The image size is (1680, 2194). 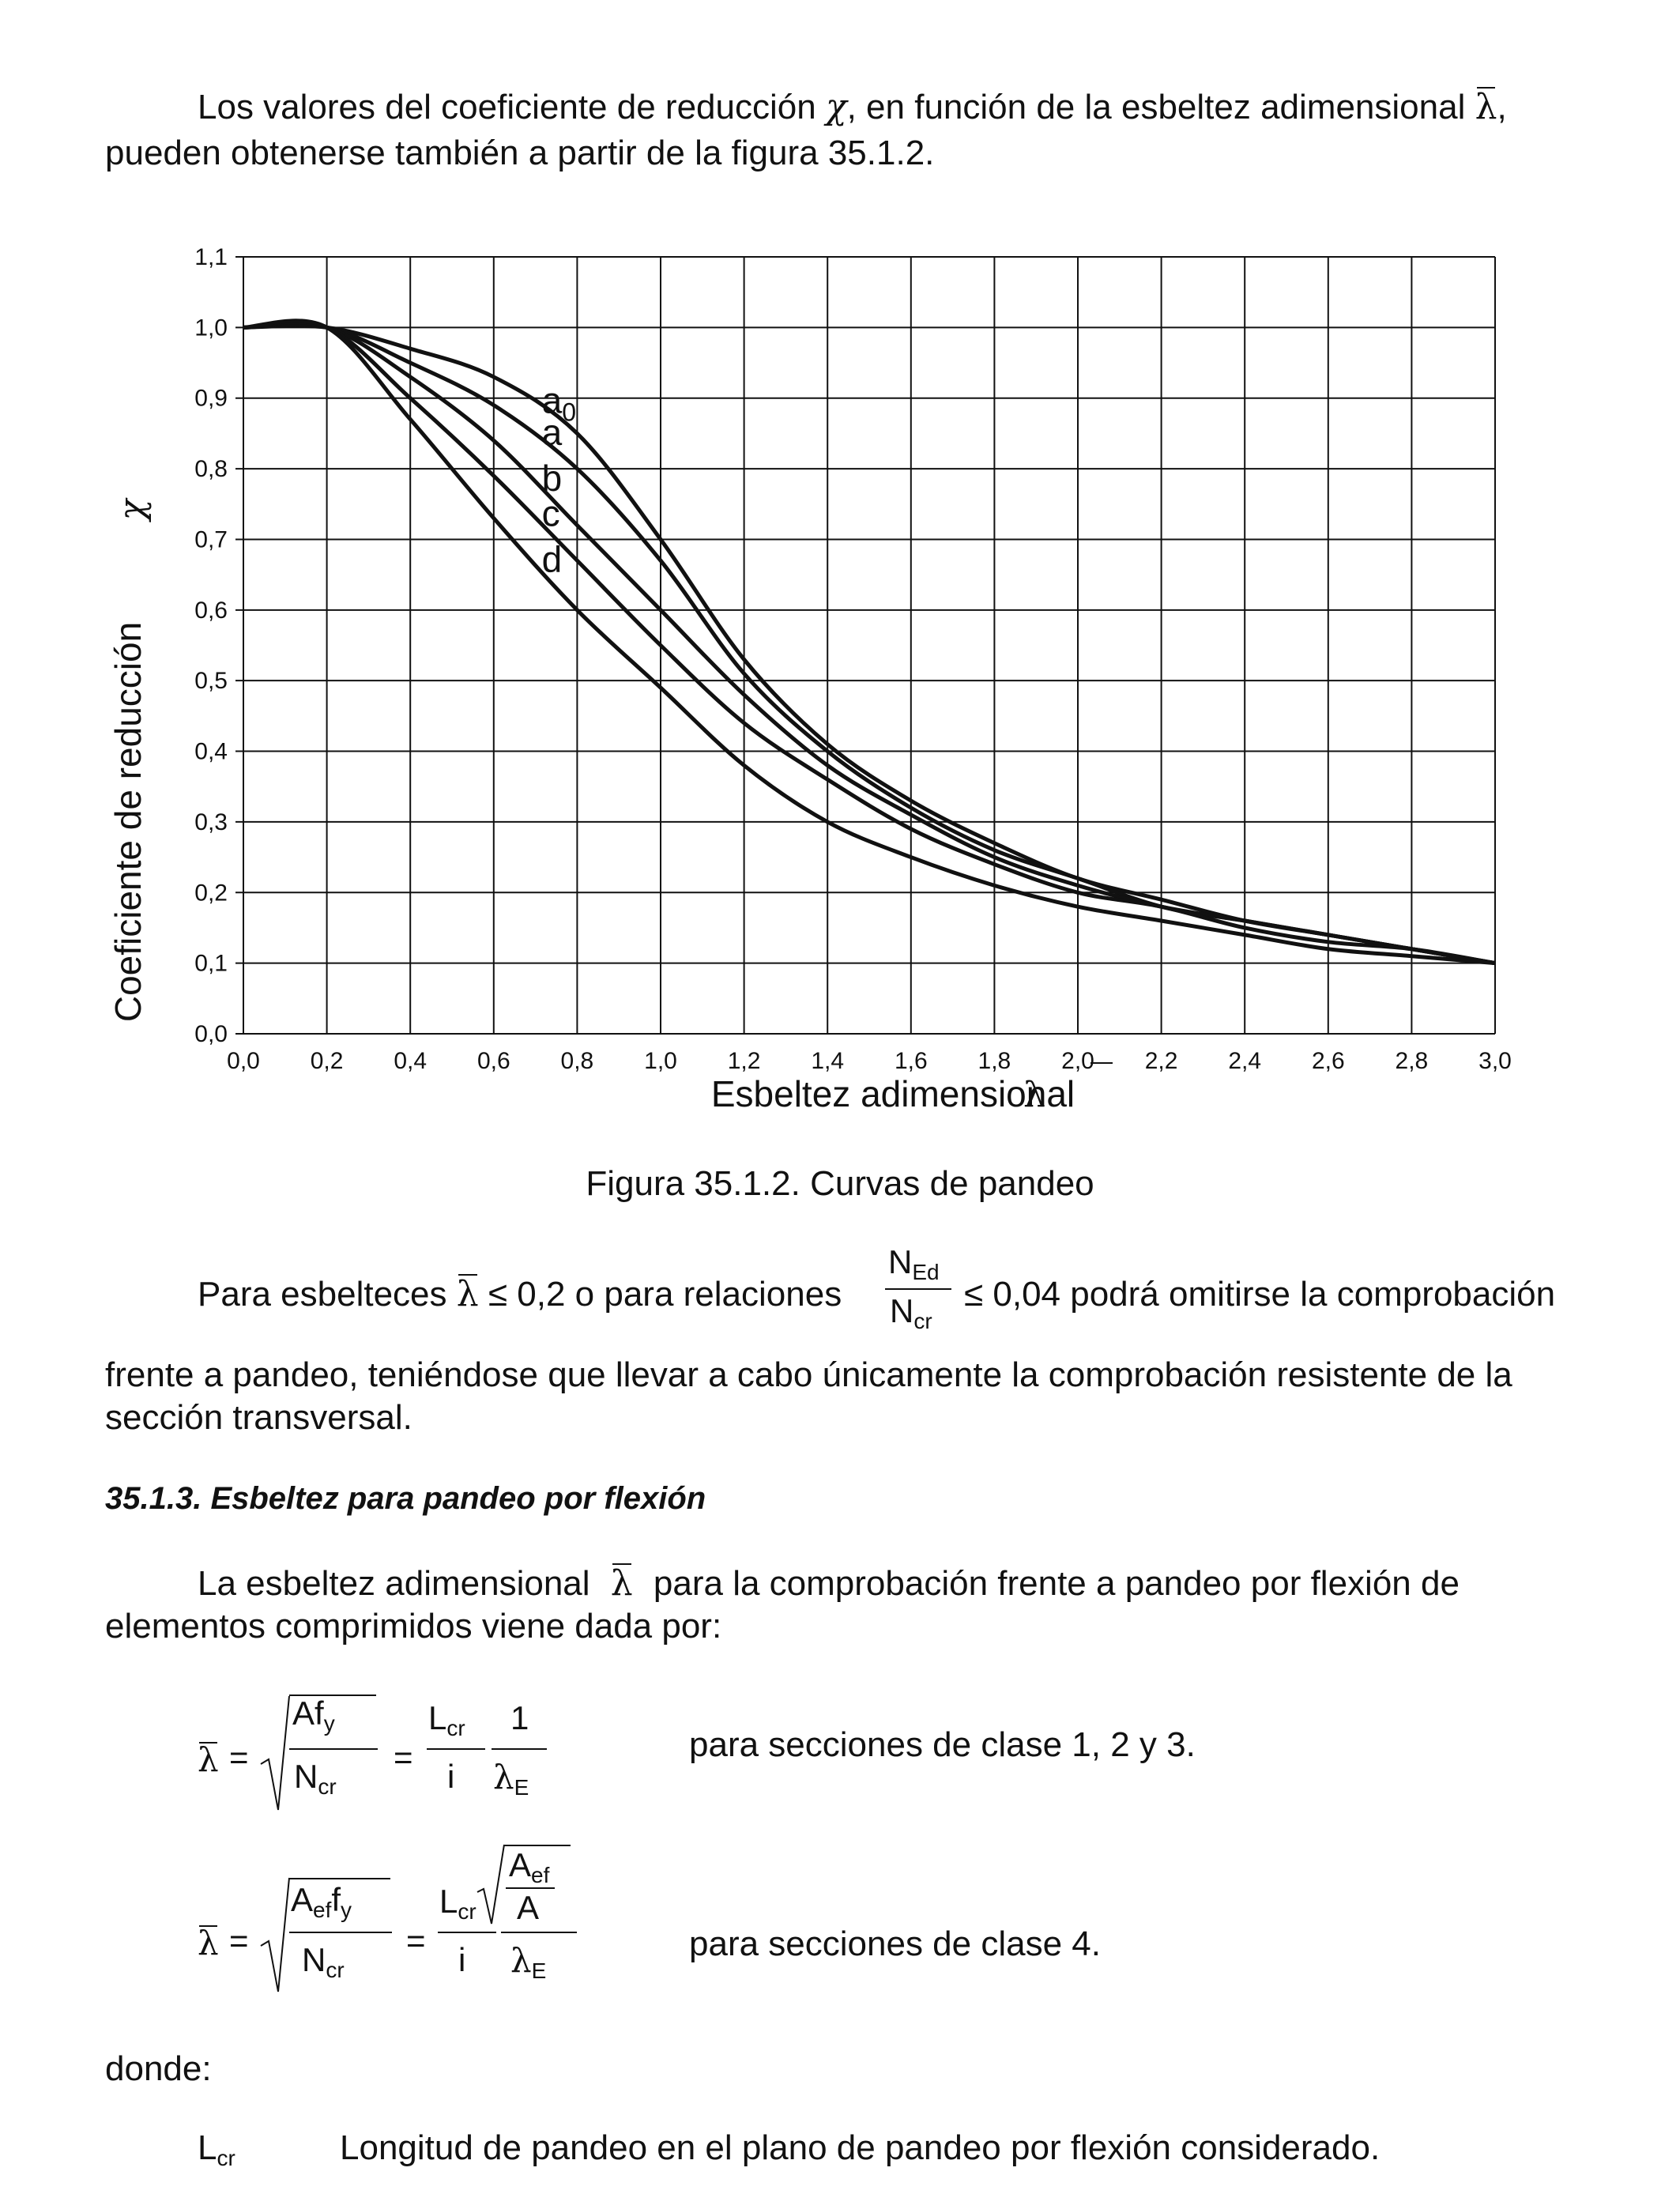 I want to click on x-tick-label: 0,6, so click(x=493, y=1061).